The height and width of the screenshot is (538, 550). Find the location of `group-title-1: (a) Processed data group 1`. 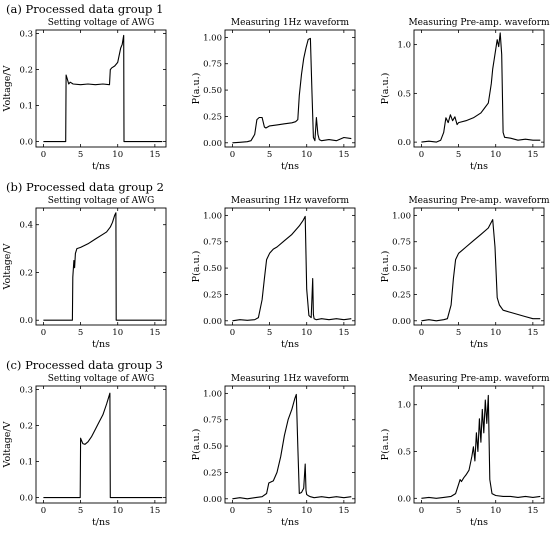

group-title-1: (a) Processed data group 1 is located at coordinates (84, 9).